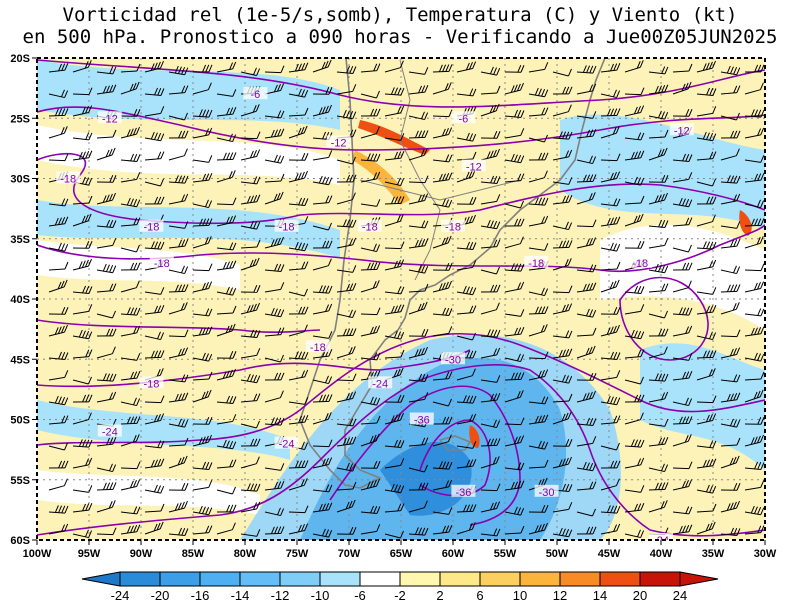  I want to click on temperature-contour, so click(179, 326).